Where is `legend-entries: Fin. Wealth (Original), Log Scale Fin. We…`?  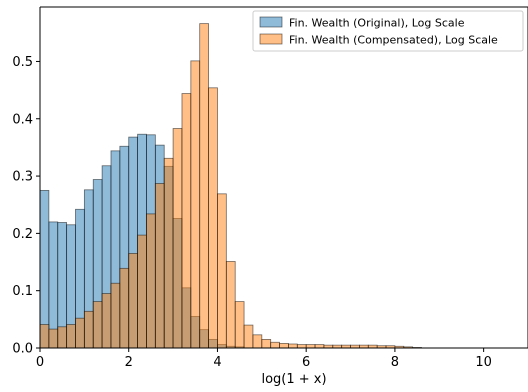
legend-entries: Fin. Wealth (Original), Log Scale Fin. We… is located at coordinates (378, 31).